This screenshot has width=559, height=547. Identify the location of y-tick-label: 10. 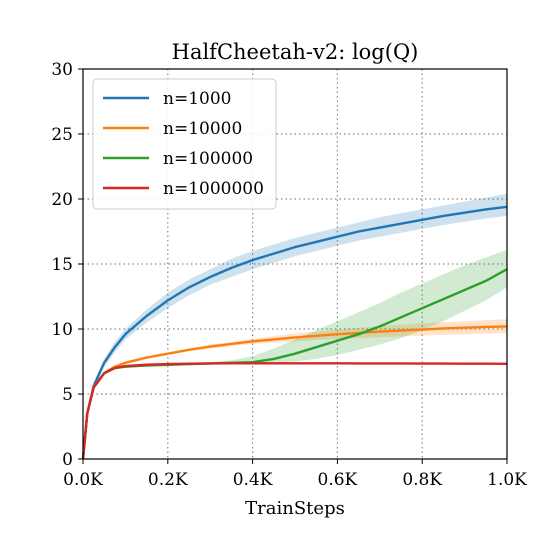
(62, 330).